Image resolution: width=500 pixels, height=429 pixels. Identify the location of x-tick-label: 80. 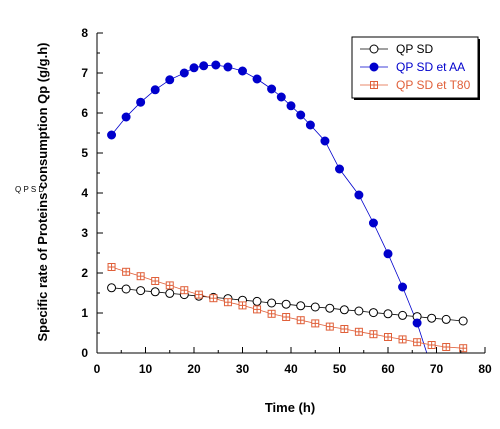
(485, 369).